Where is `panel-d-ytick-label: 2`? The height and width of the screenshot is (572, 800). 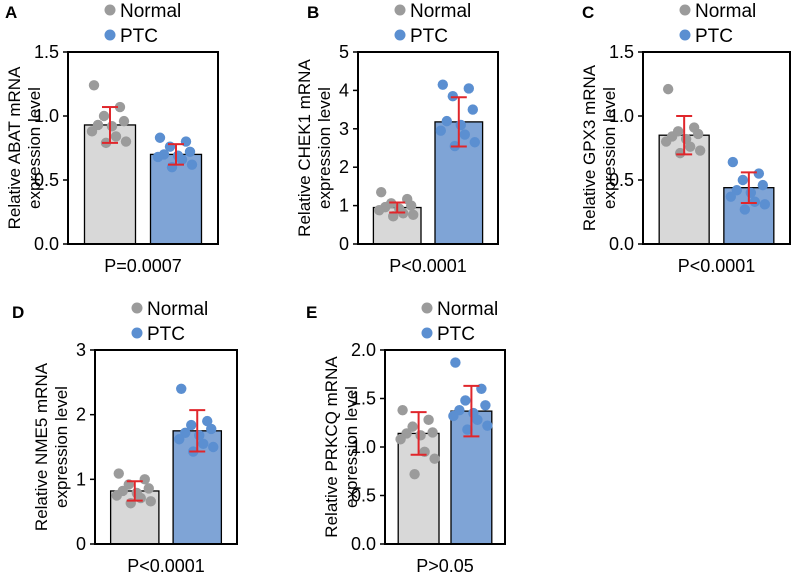
panel-d-ytick-label: 2 is located at coordinates (81, 415).